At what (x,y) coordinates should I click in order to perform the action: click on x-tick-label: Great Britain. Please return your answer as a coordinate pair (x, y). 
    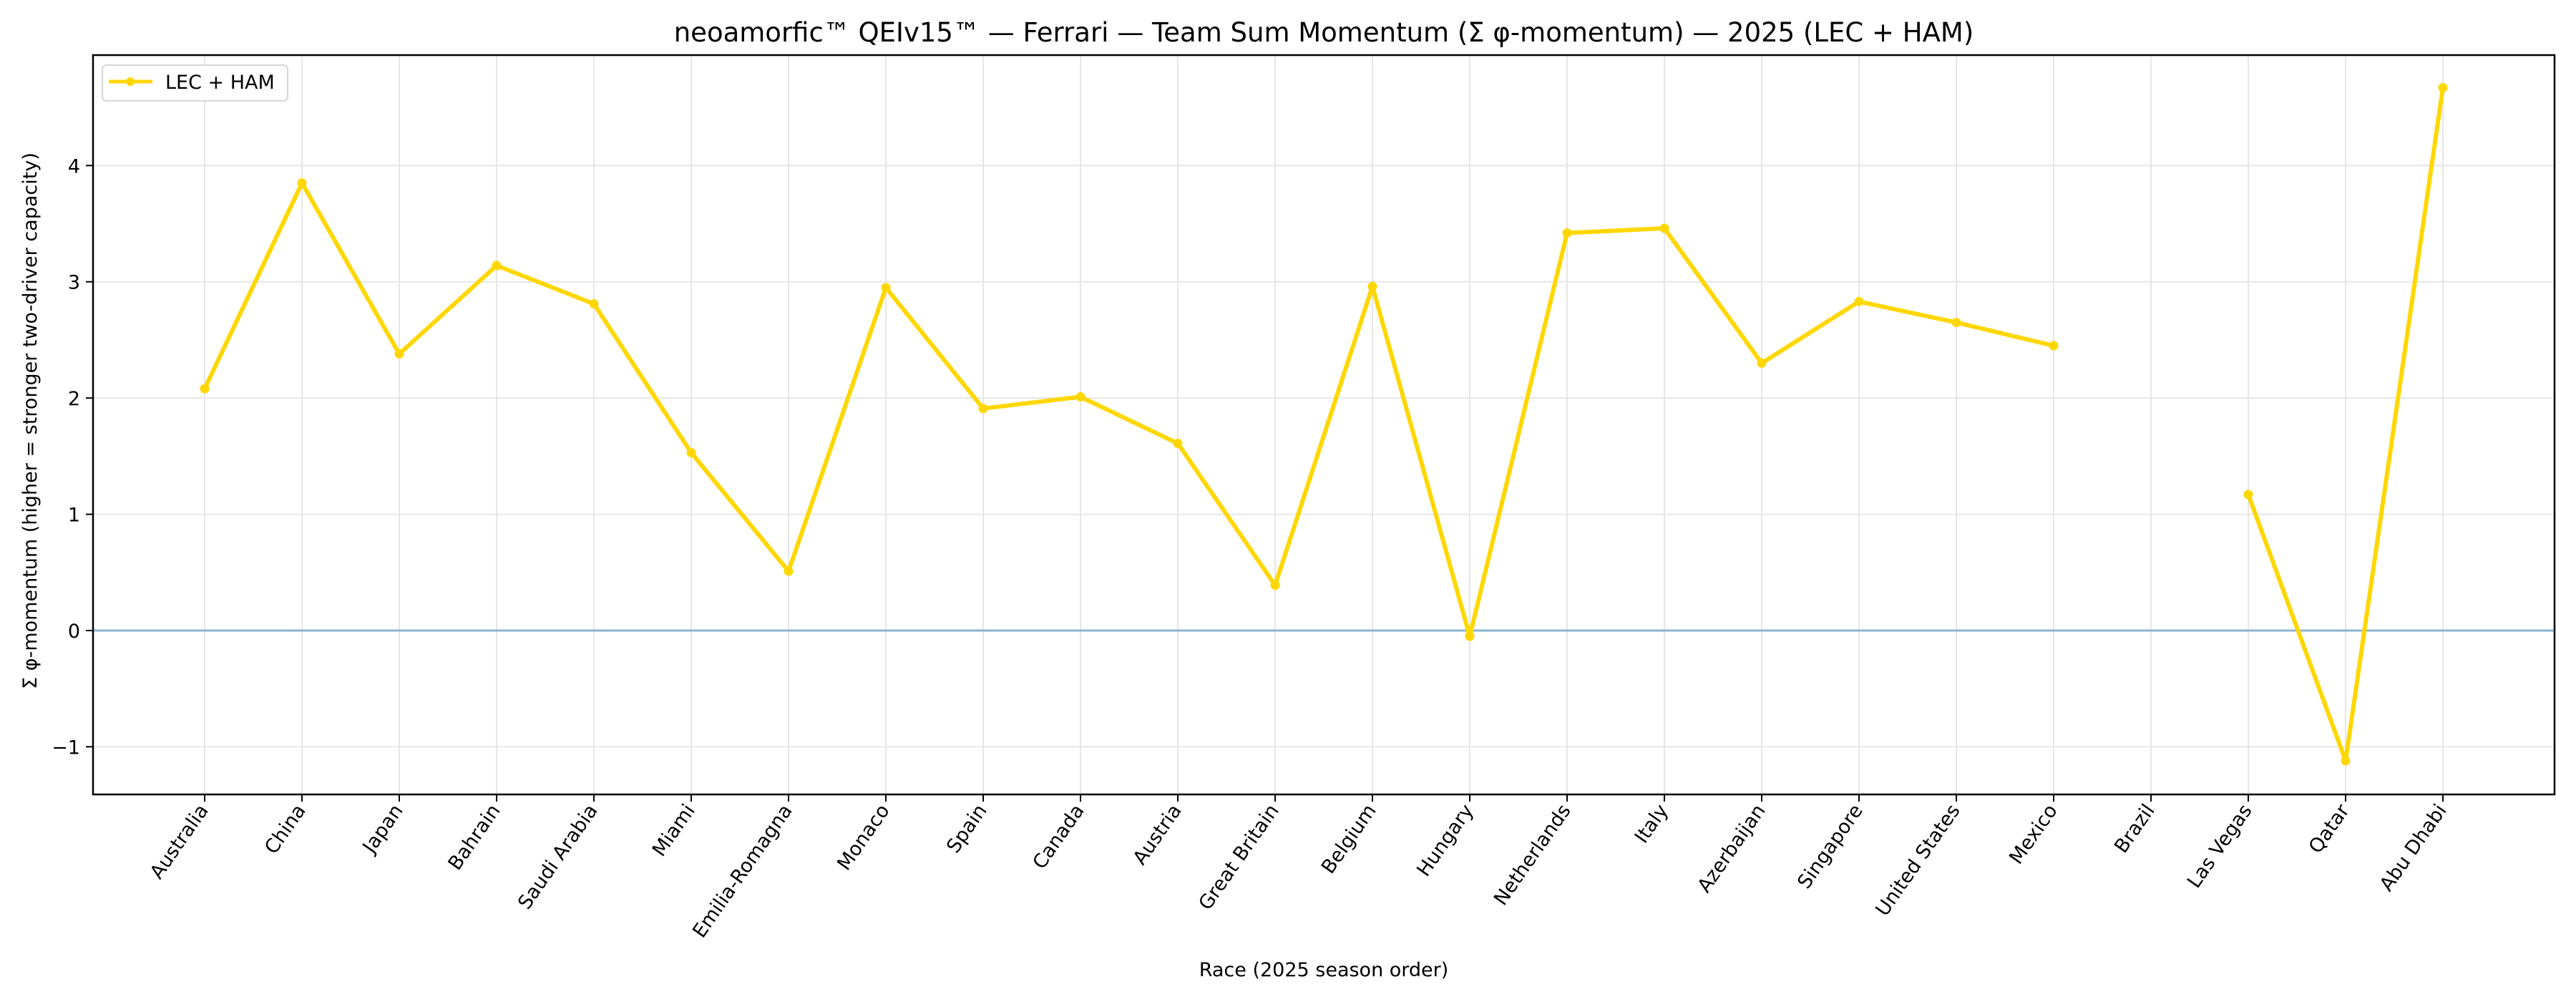
    Looking at the image, I should click on (1238, 857).